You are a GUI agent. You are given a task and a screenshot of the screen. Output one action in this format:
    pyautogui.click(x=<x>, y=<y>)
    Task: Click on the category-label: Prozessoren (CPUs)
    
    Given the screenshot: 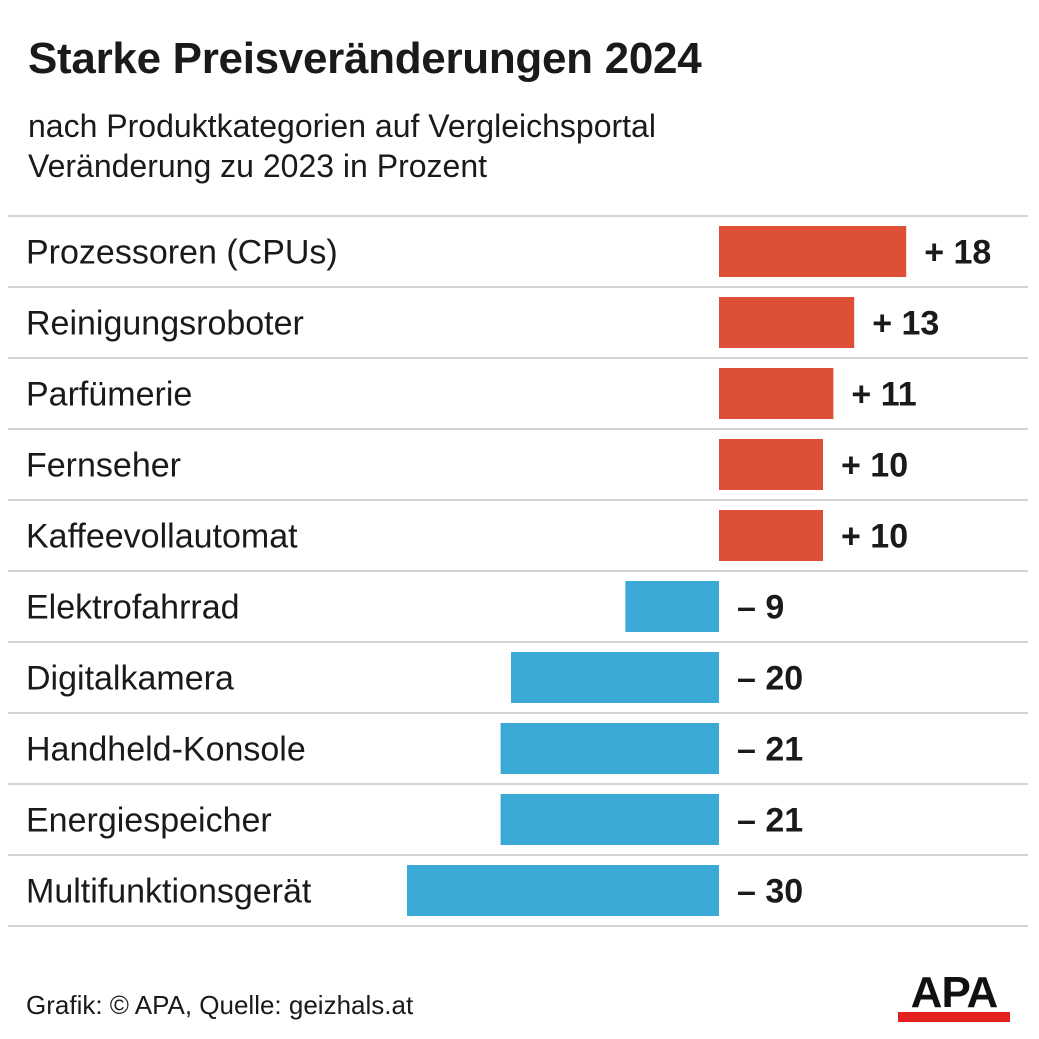 What is the action you would take?
    pyautogui.click(x=182, y=253)
    